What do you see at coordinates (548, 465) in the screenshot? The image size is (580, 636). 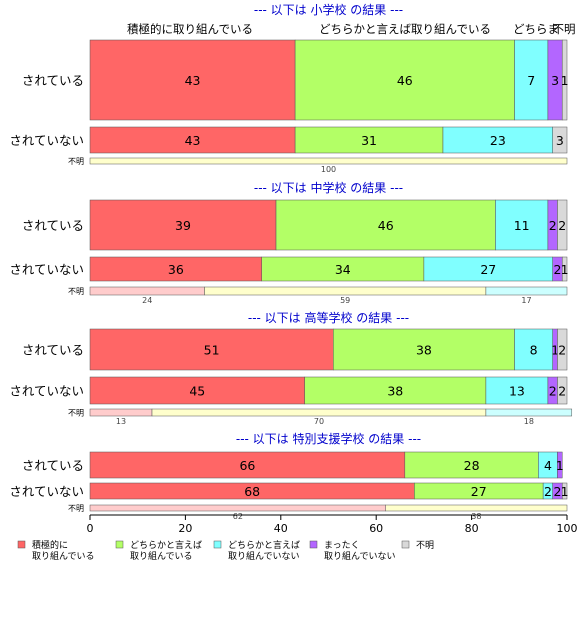 I see `data-label: 4` at bounding box center [548, 465].